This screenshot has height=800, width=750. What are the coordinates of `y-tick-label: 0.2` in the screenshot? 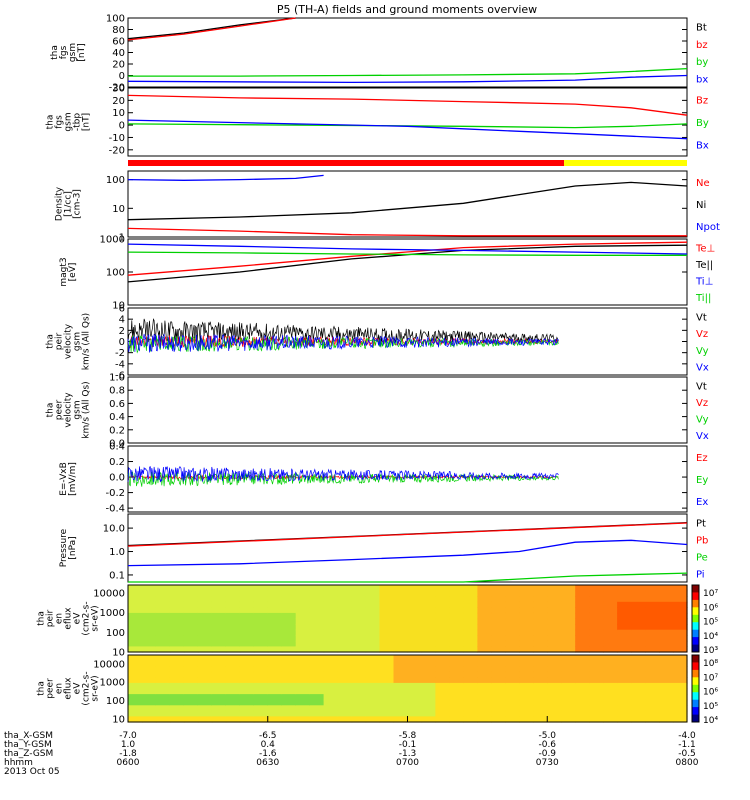 It's located at (117, 430).